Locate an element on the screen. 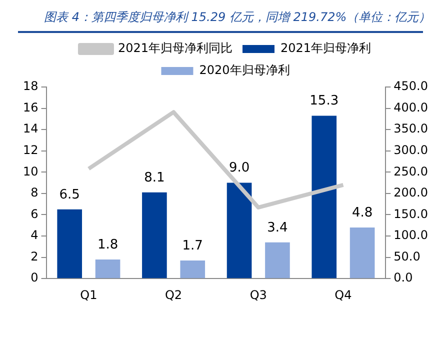 The height and width of the screenshot is (337, 441). legend-label: 2021年归母净利同比 is located at coordinates (175, 48).